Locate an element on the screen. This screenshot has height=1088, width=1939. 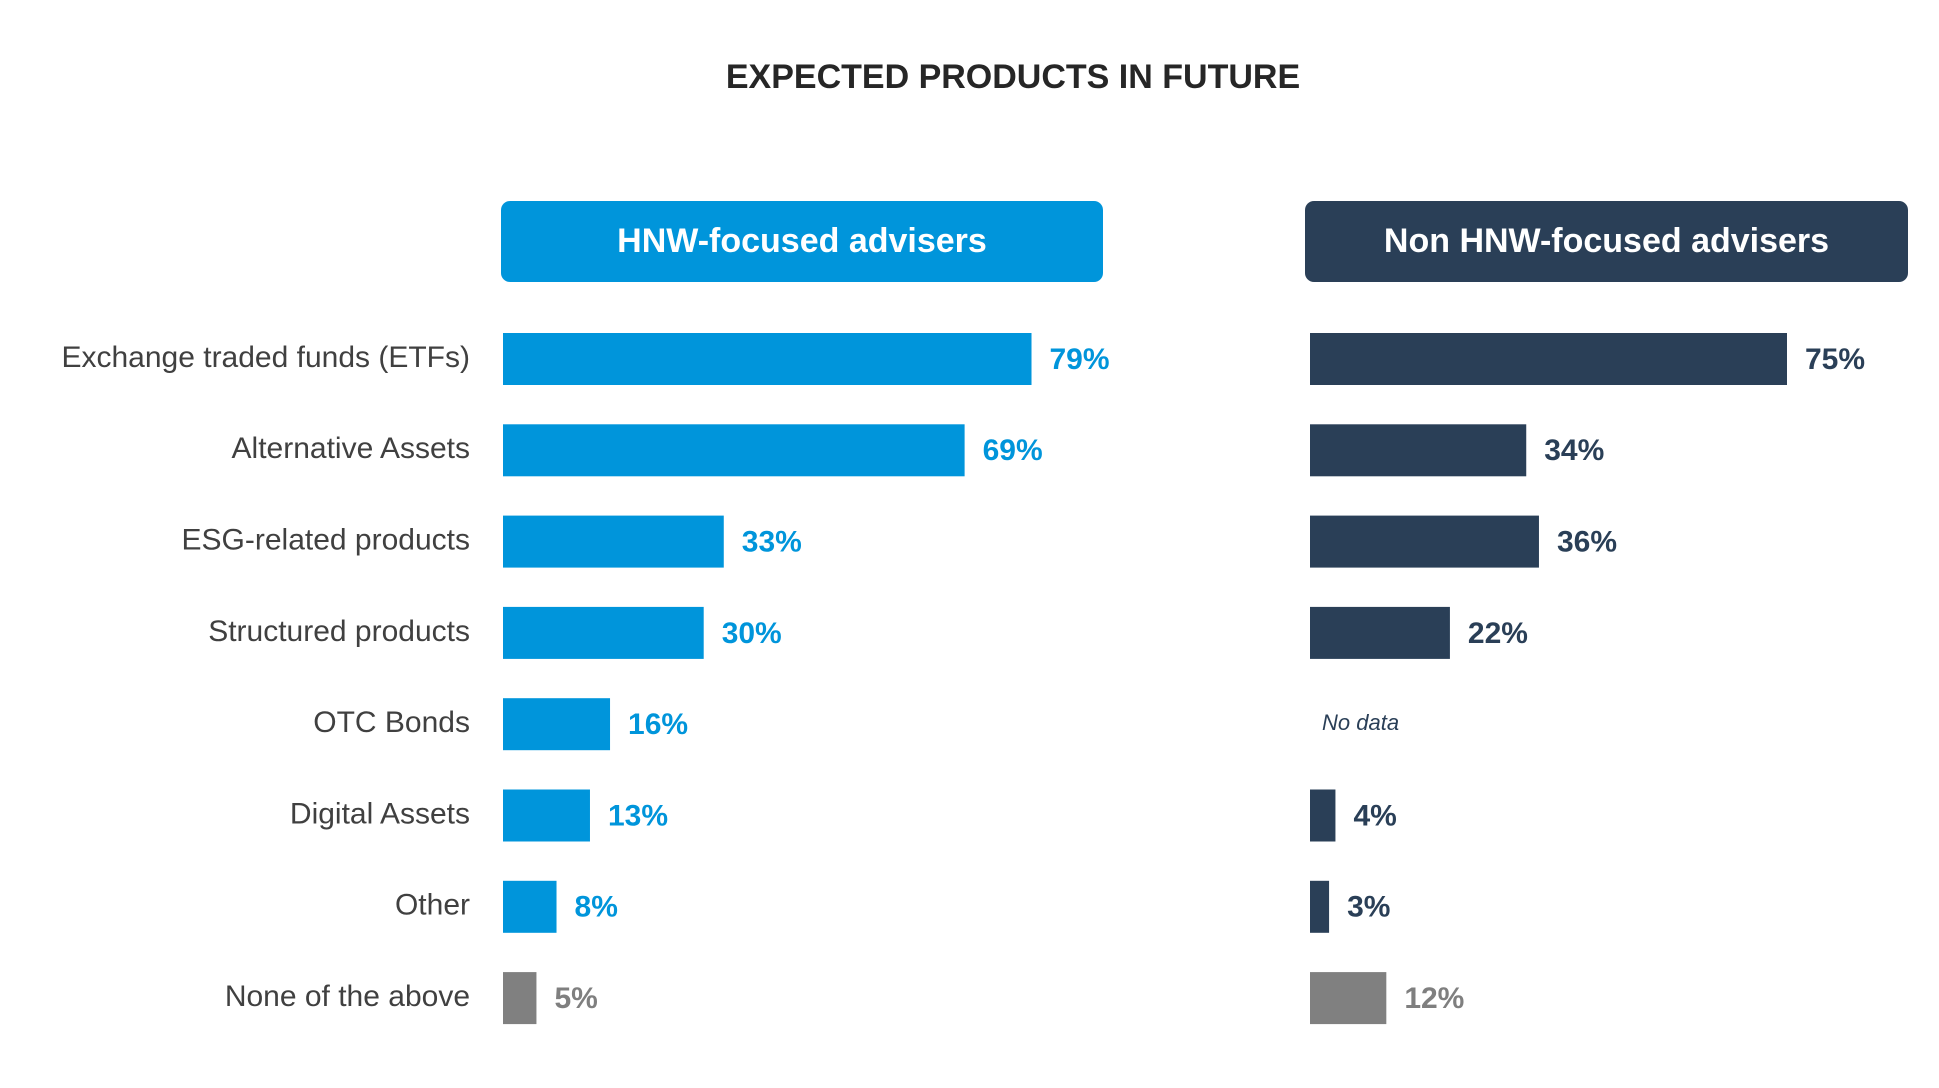
category-label: Digital Assets is located at coordinates (380, 813).